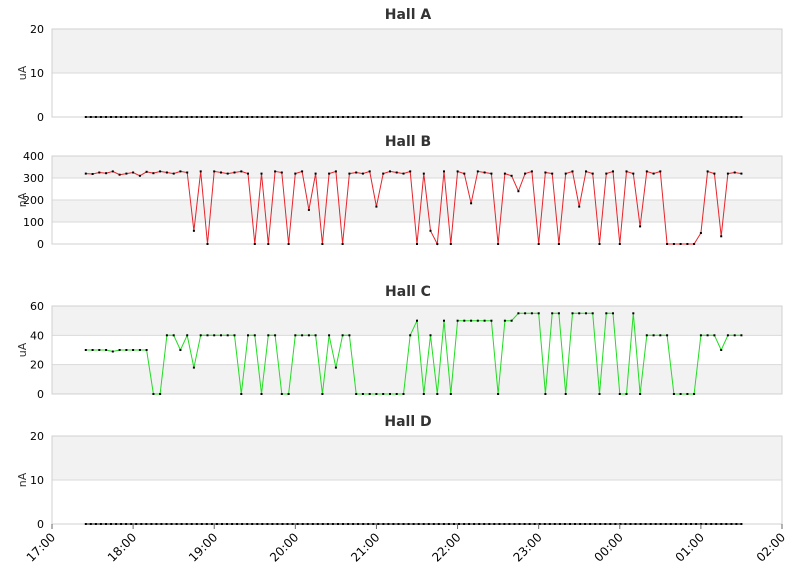 The image size is (811, 578). I want to click on x-tick-label: 02:00, so click(771, 547).